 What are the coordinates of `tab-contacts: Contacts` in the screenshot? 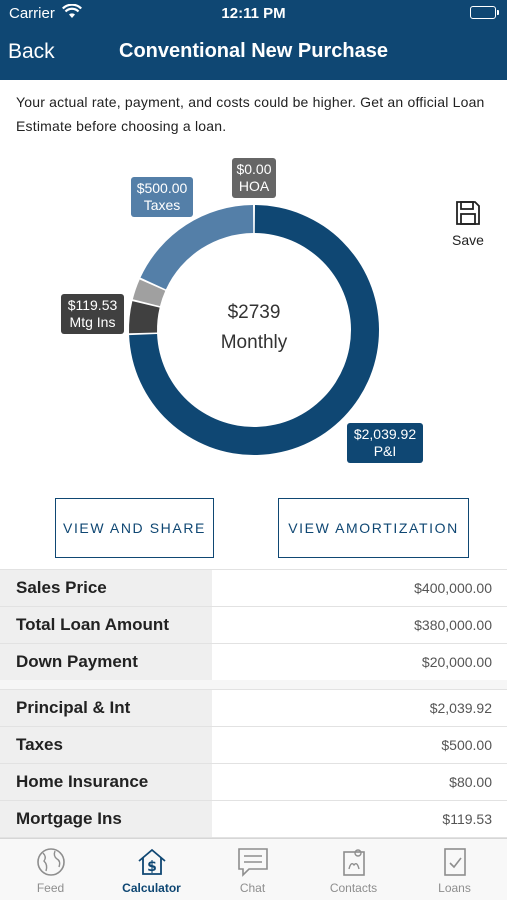 It's located at (353, 869).